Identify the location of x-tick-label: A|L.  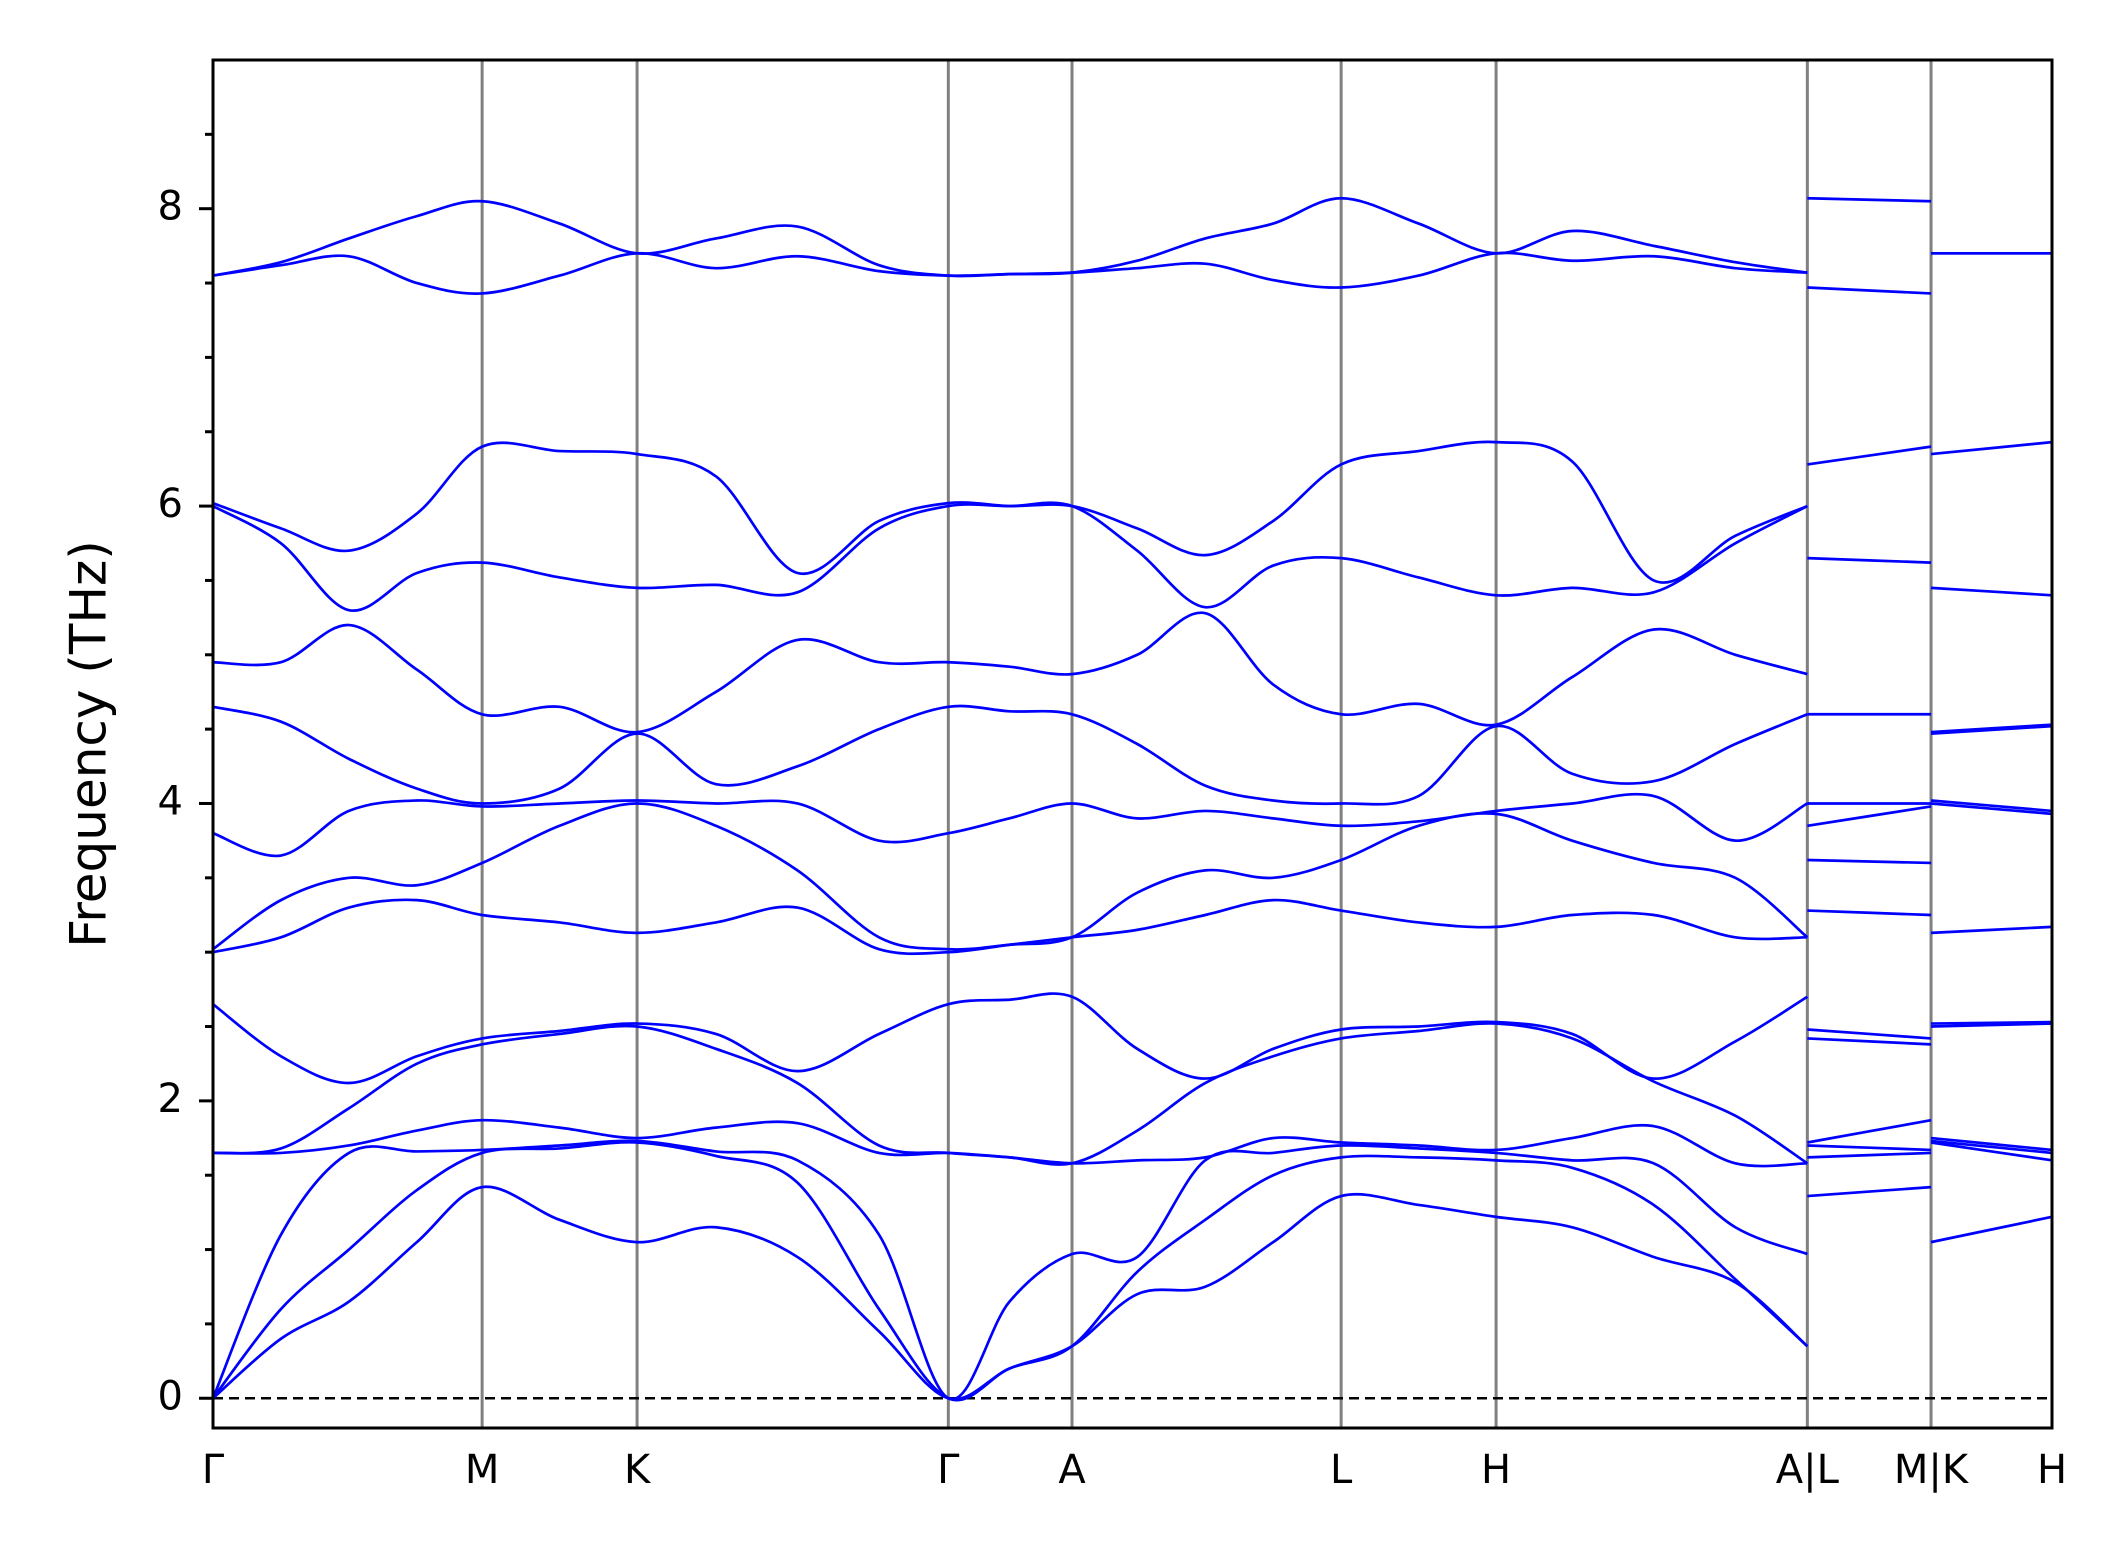
(1808, 1470).